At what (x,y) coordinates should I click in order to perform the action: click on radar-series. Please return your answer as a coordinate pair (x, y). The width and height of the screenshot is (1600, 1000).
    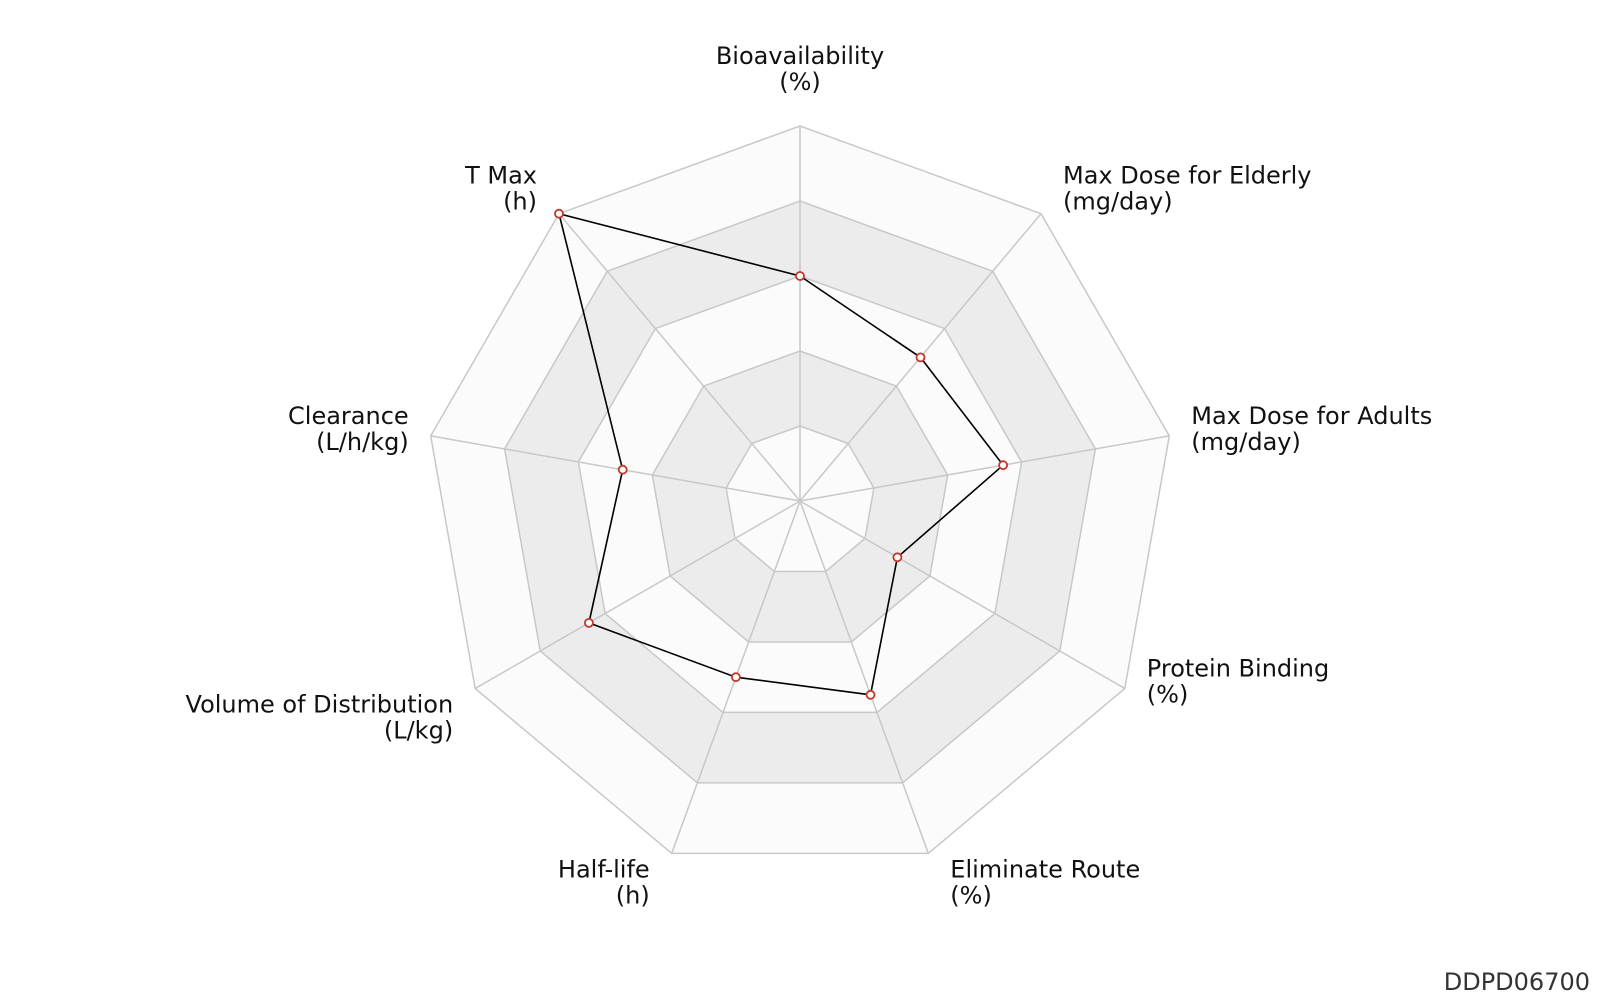
    Looking at the image, I should click on (781, 454).